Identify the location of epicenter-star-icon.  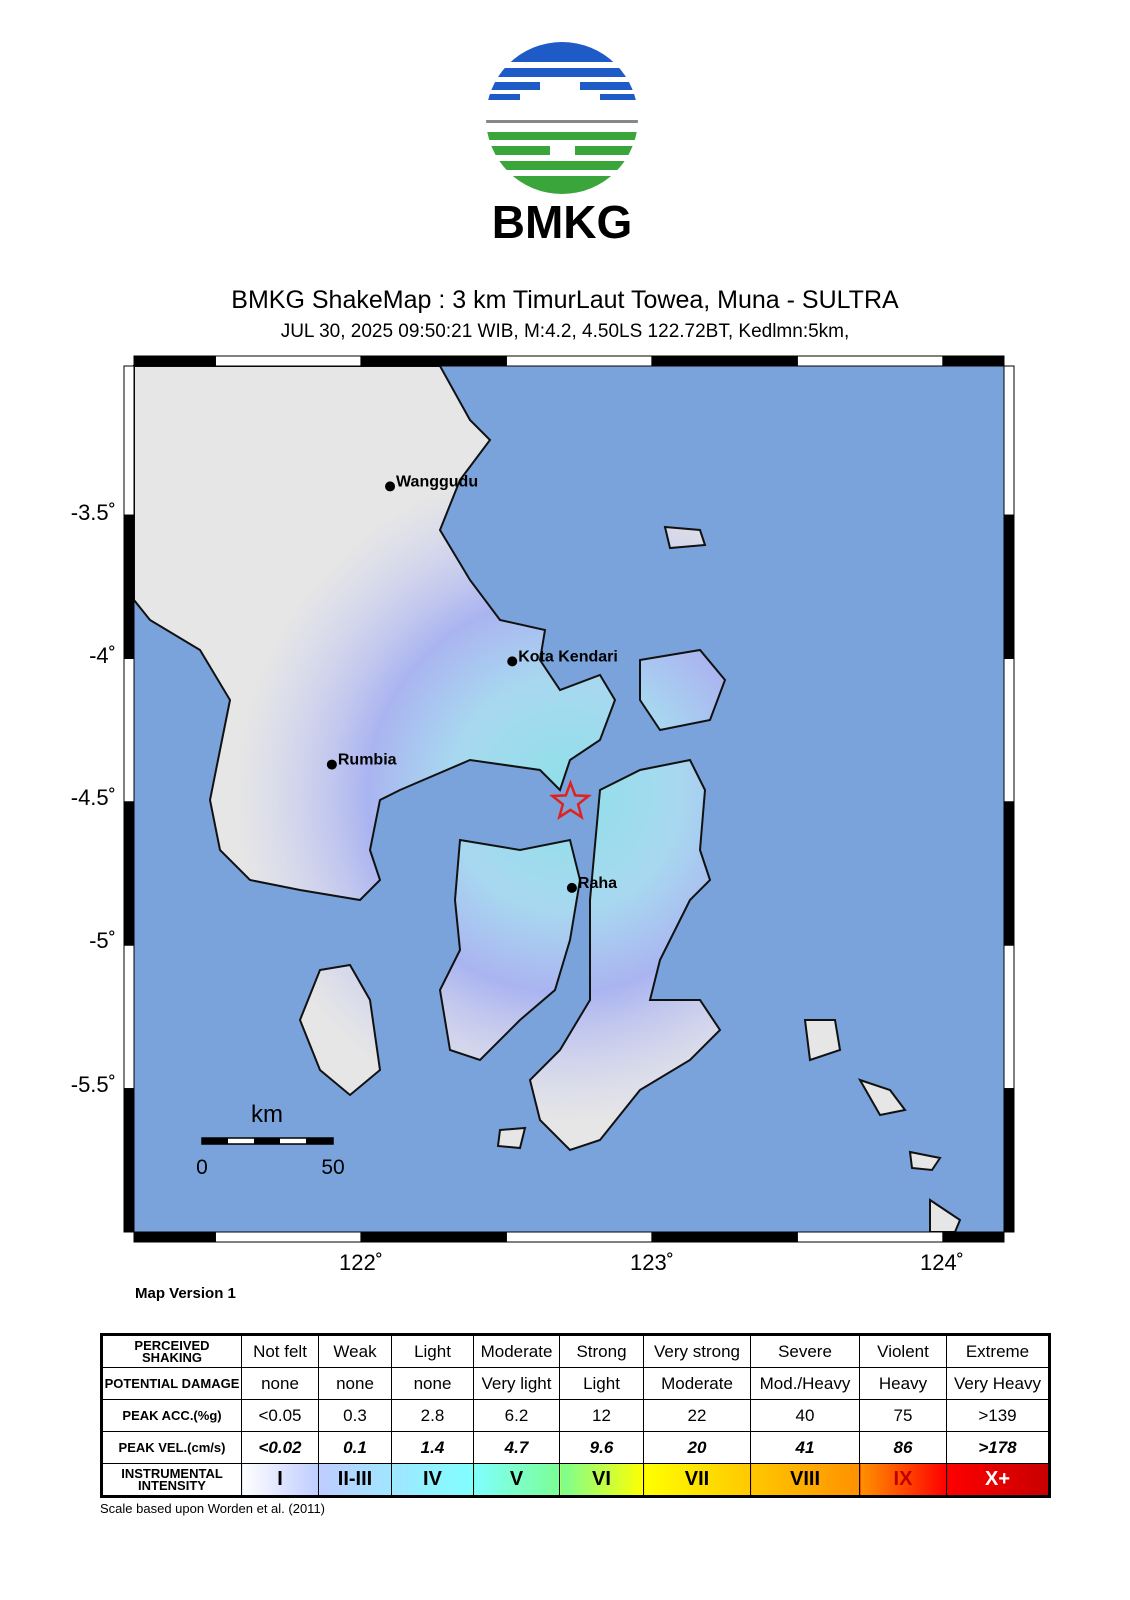
(570, 800).